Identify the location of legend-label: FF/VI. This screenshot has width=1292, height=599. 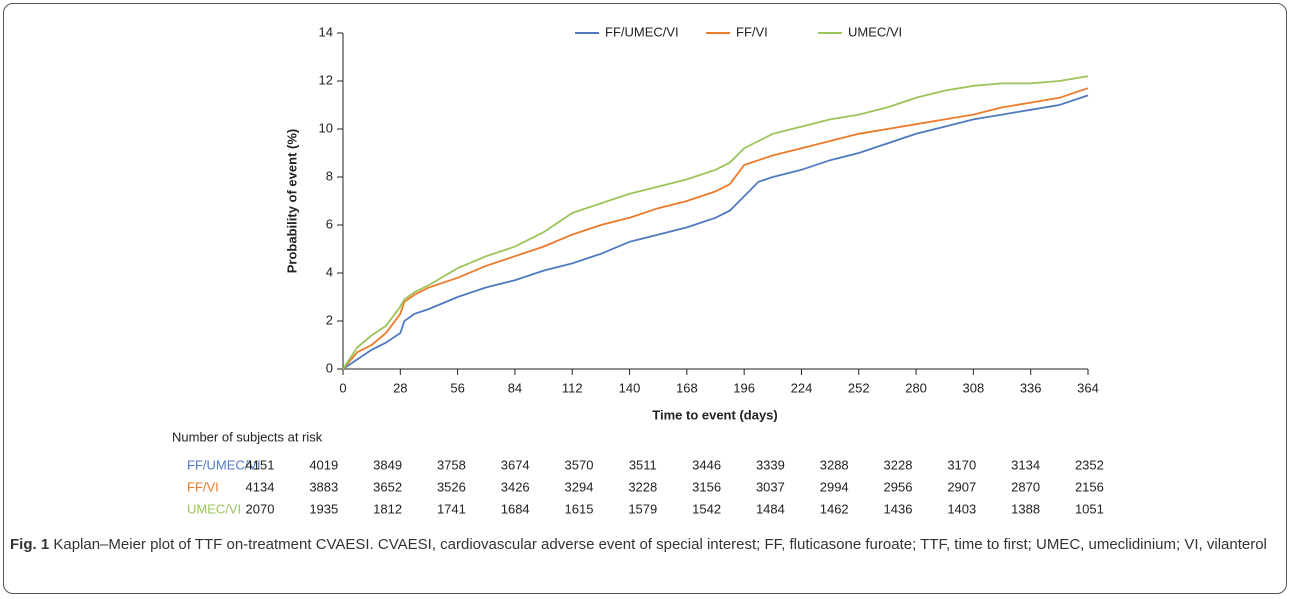
(752, 31).